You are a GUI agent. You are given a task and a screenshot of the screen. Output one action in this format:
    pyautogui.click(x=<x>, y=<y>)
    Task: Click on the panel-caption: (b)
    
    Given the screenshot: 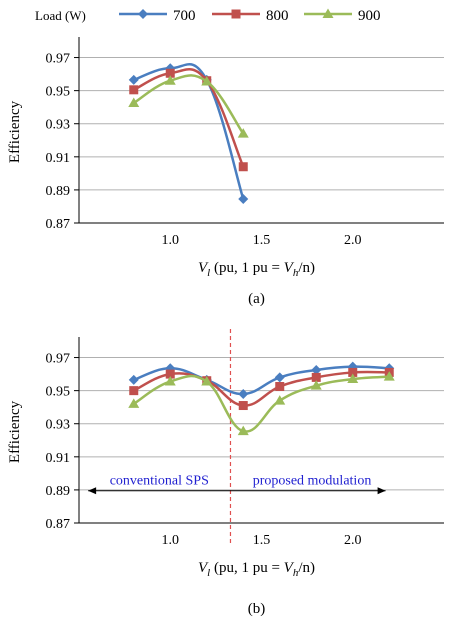 What is the action you would take?
    pyautogui.click(x=257, y=609)
    